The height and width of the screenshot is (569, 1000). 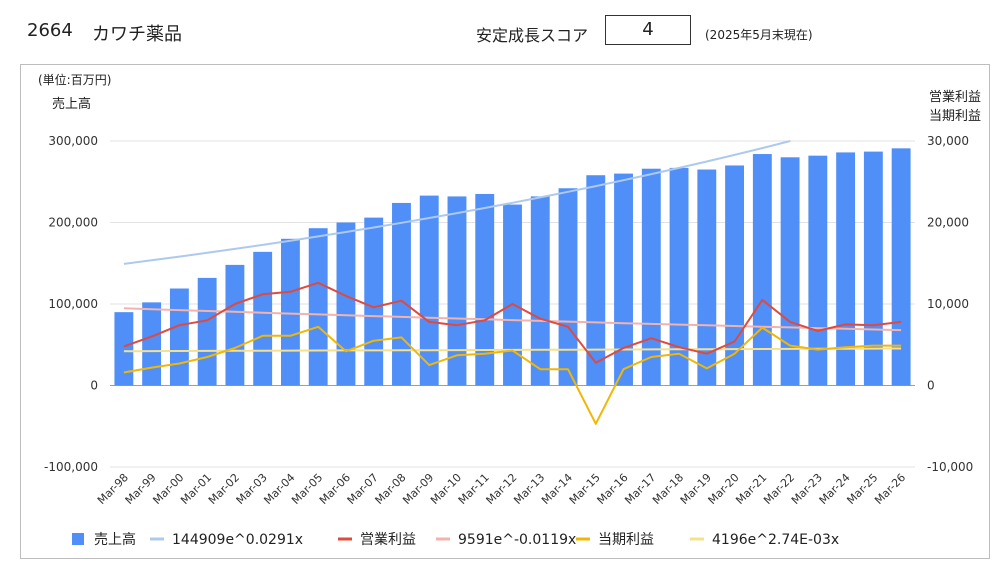 What do you see at coordinates (955, 116) in the screenshot?
I see `right-axis-title-2: 当期利益` at bounding box center [955, 116].